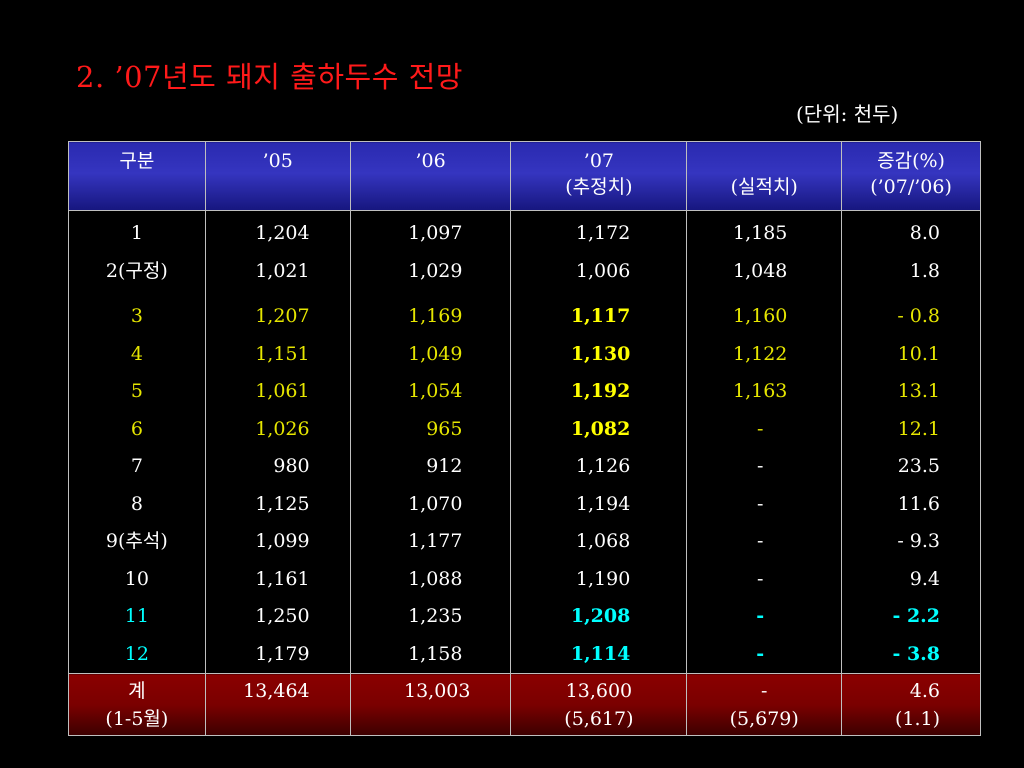 This screenshot has height=768, width=1024. Describe the element at coordinates (277, 231) in the screenshot. I see `cell-2005: 1,204` at that location.